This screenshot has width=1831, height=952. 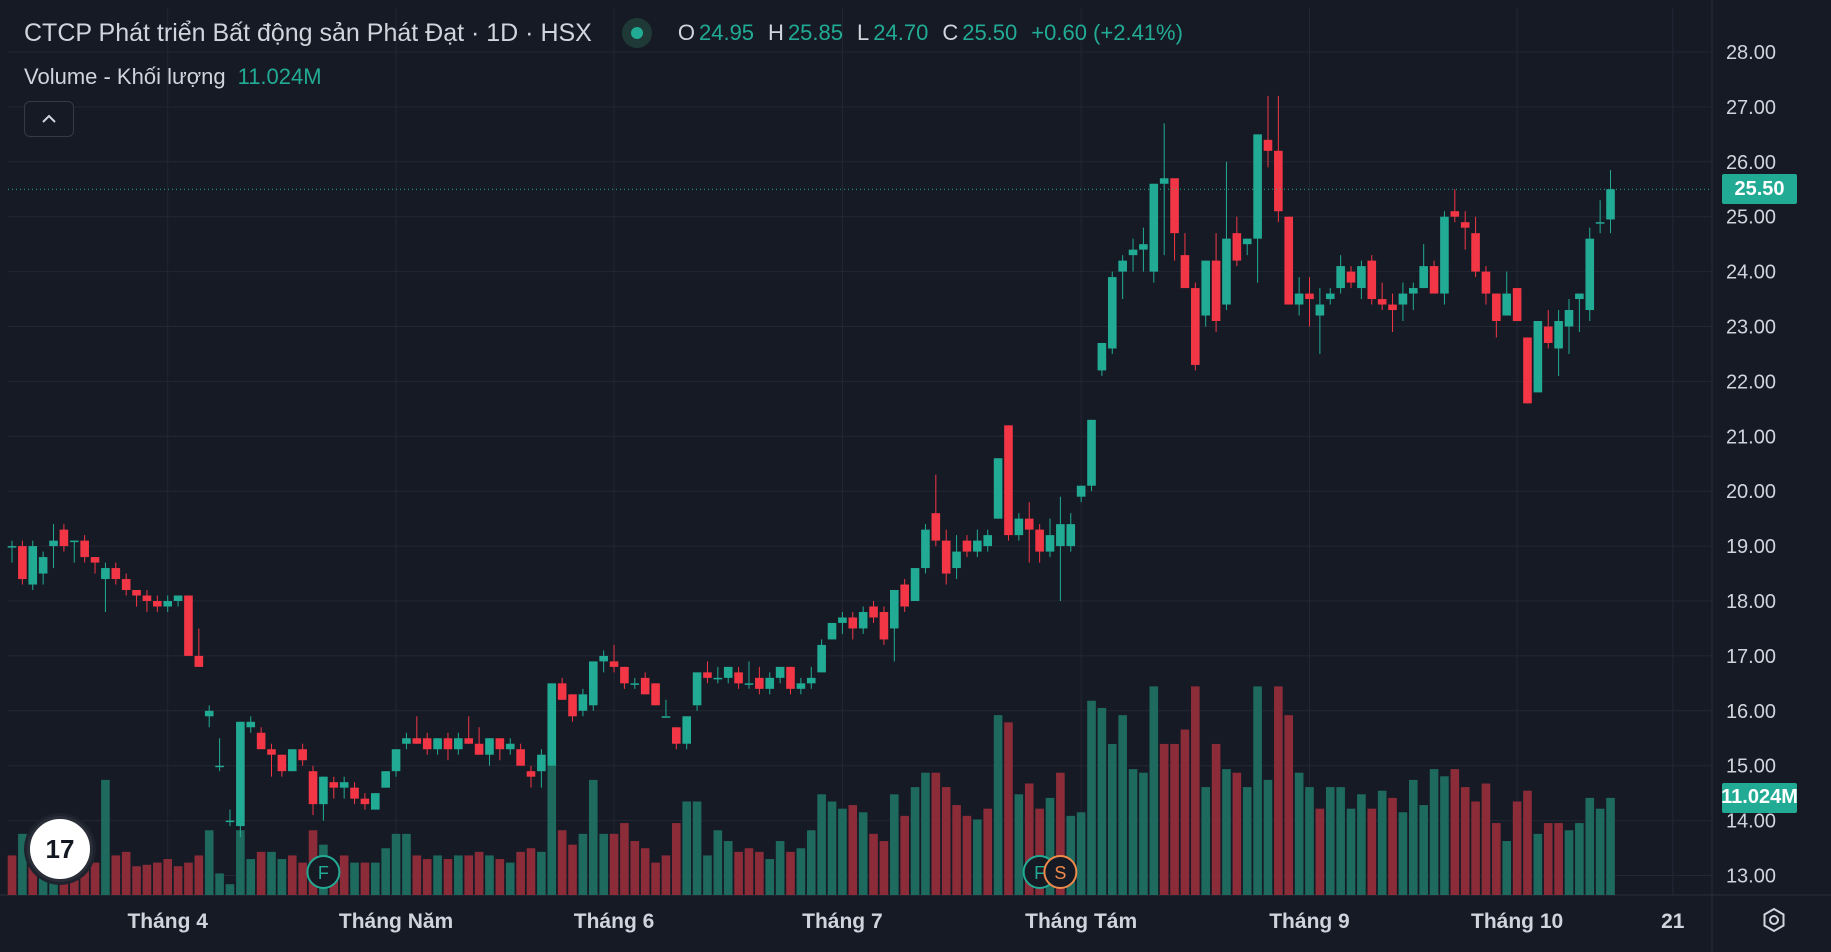 I want to click on low-key: L, so click(x=863, y=32).